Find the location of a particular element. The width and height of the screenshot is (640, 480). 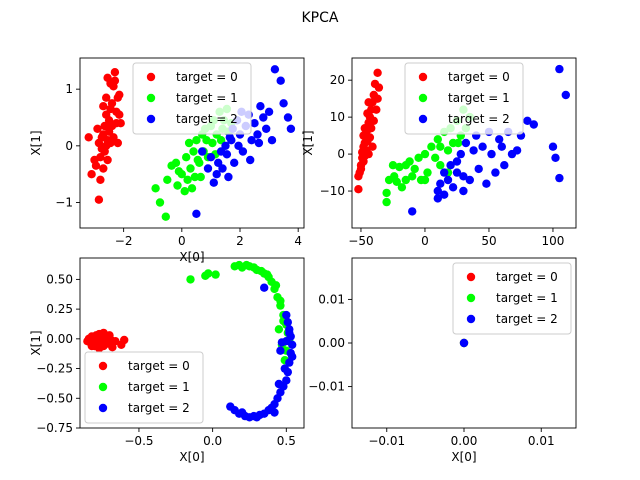

legend: target = 0 target = 1 target = 2 is located at coordinates (512, 298).